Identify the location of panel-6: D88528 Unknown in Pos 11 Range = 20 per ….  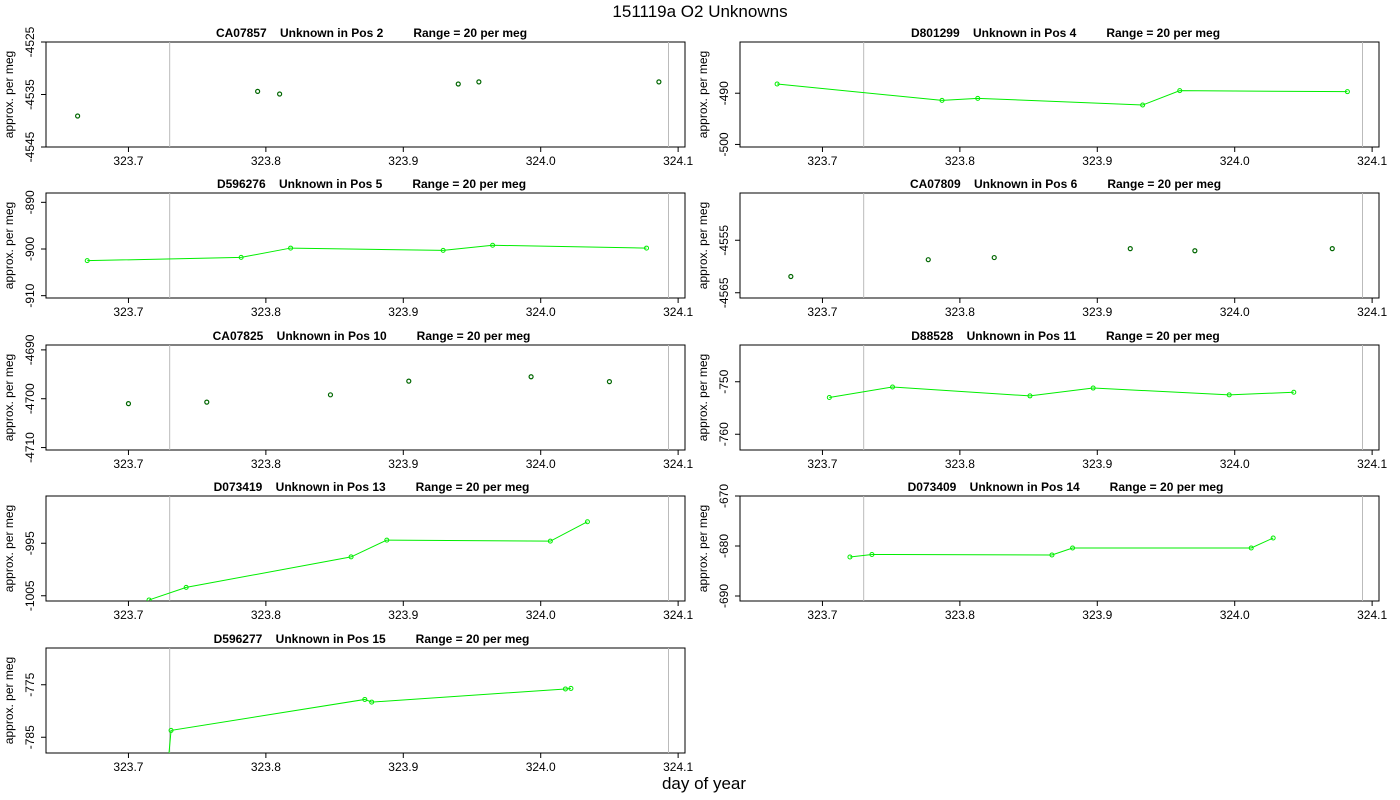
(1041, 400).